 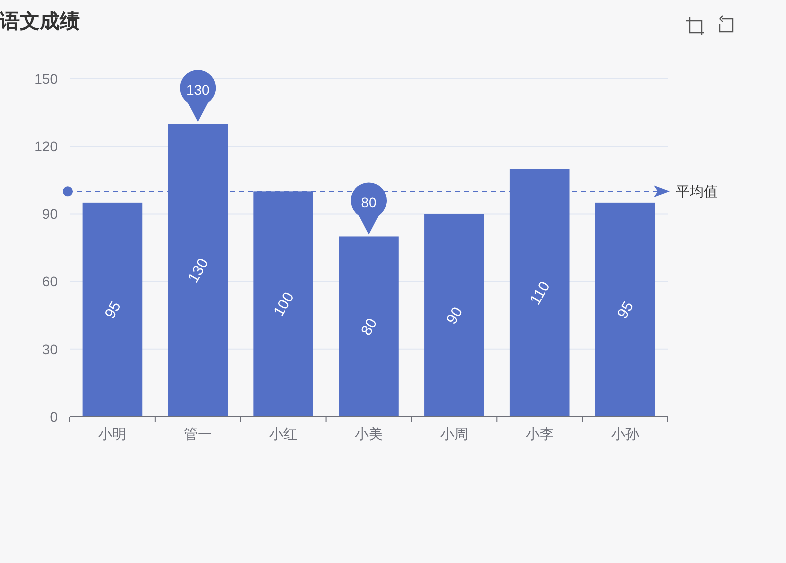 What do you see at coordinates (198, 90) in the screenshot?
I see `annotation: 130` at bounding box center [198, 90].